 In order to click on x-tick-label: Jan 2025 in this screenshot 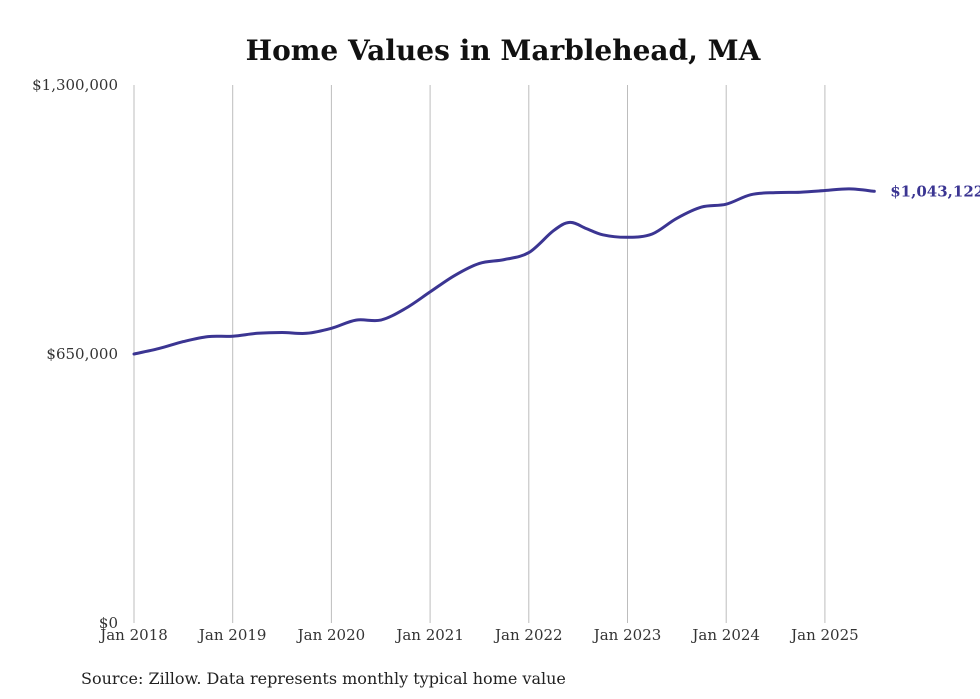, I will do `click(824, 635)`.